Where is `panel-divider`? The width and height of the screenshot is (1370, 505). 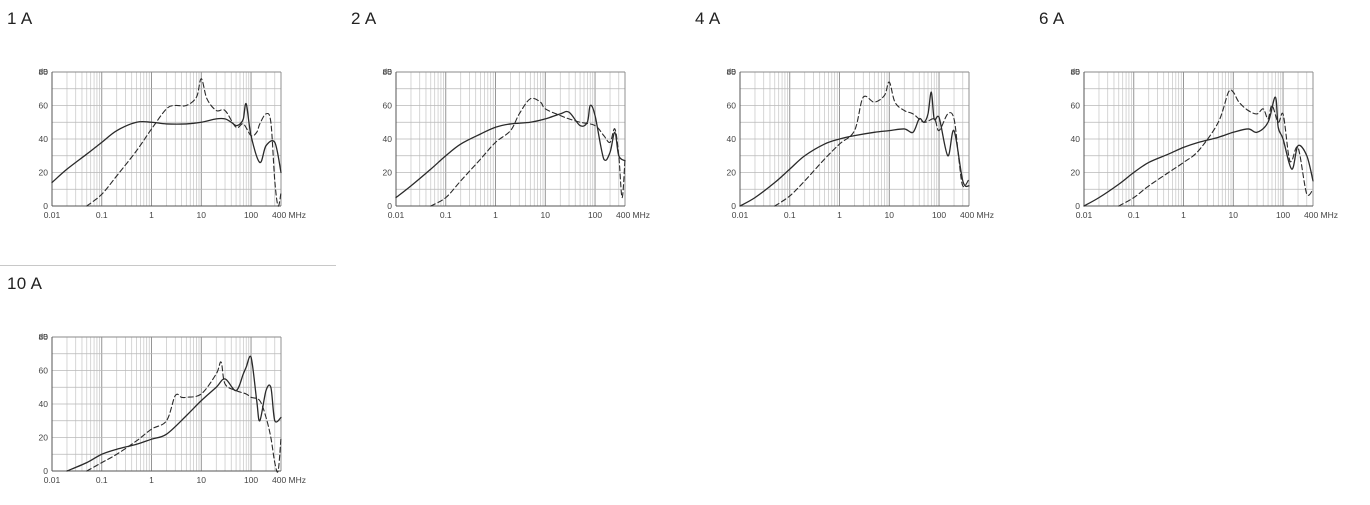 panel-divider is located at coordinates (168, 265).